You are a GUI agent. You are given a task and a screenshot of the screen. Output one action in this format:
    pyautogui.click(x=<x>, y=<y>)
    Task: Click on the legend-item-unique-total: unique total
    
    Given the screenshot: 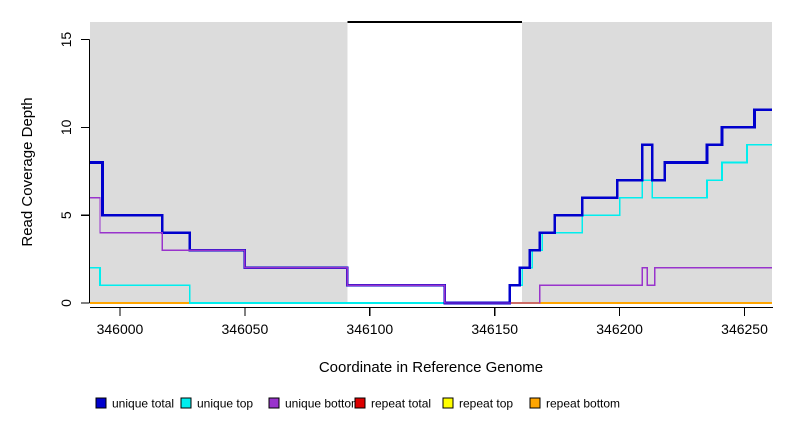 What is the action you would take?
    pyautogui.click(x=134, y=404)
    